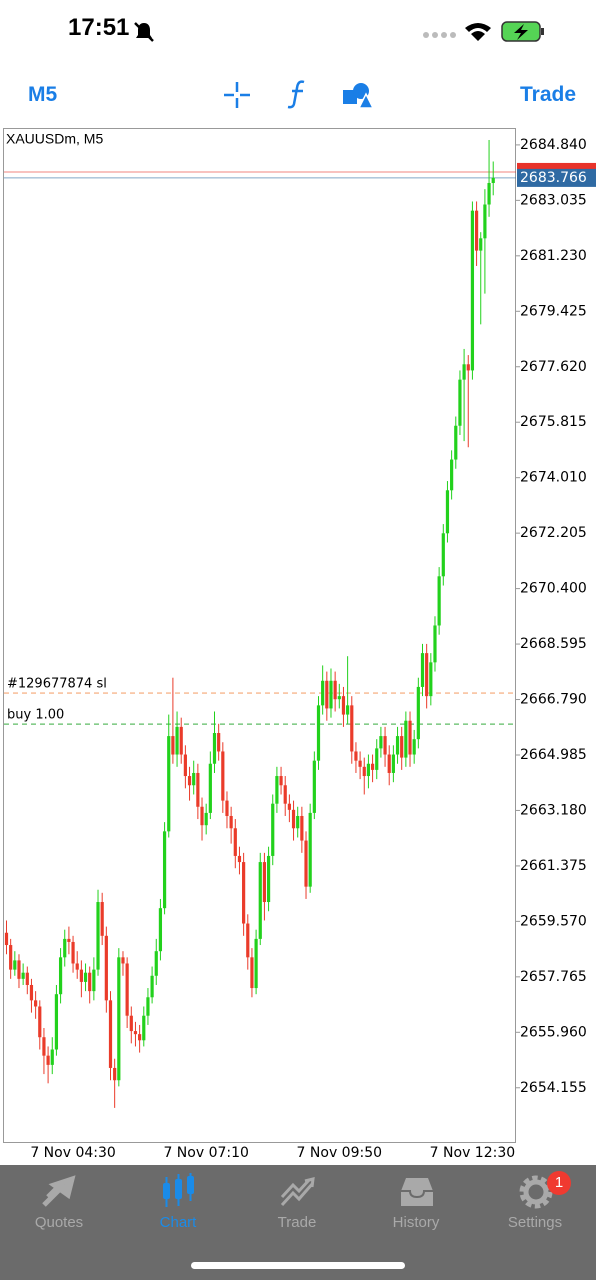  What do you see at coordinates (553, 533) in the screenshot?
I see `y-tick-label: 2672.205` at bounding box center [553, 533].